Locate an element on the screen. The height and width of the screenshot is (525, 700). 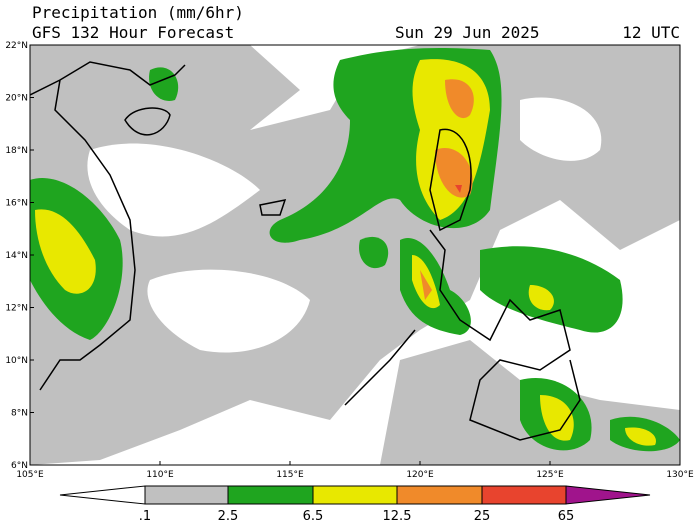
colorbar-label: .1 is located at coordinates (145, 516).